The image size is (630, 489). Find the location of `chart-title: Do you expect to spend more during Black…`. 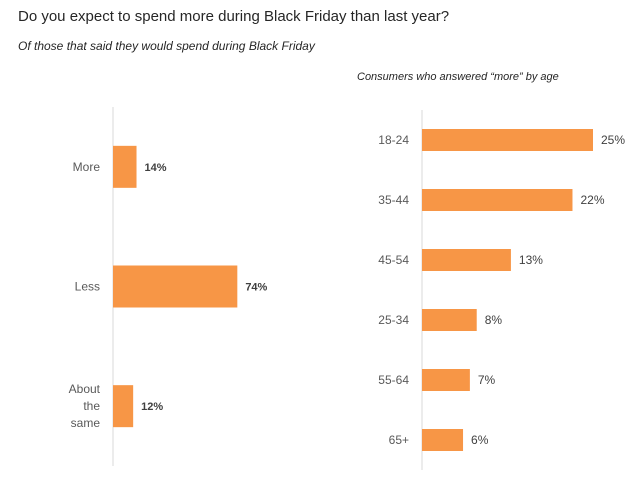

chart-title: Do you expect to spend more during Black… is located at coordinates (234, 16).